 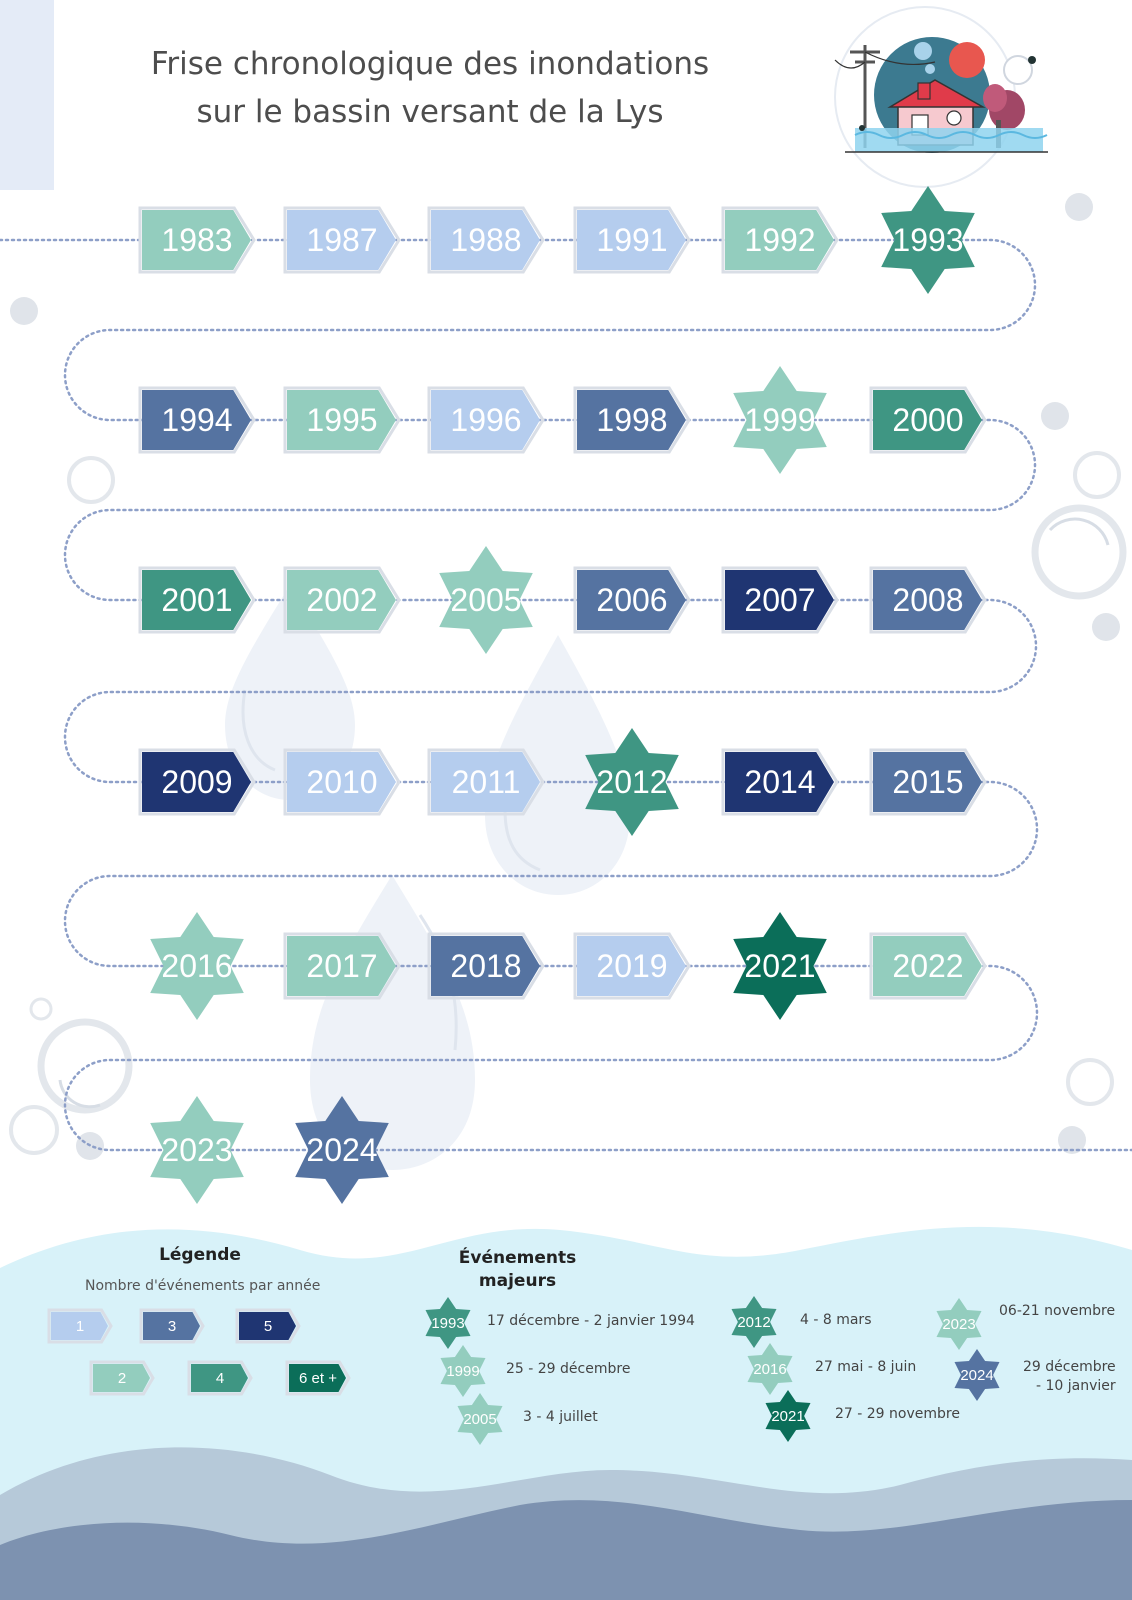 I want to click on timeline-year-2024: 2024, so click(x=342, y=1150).